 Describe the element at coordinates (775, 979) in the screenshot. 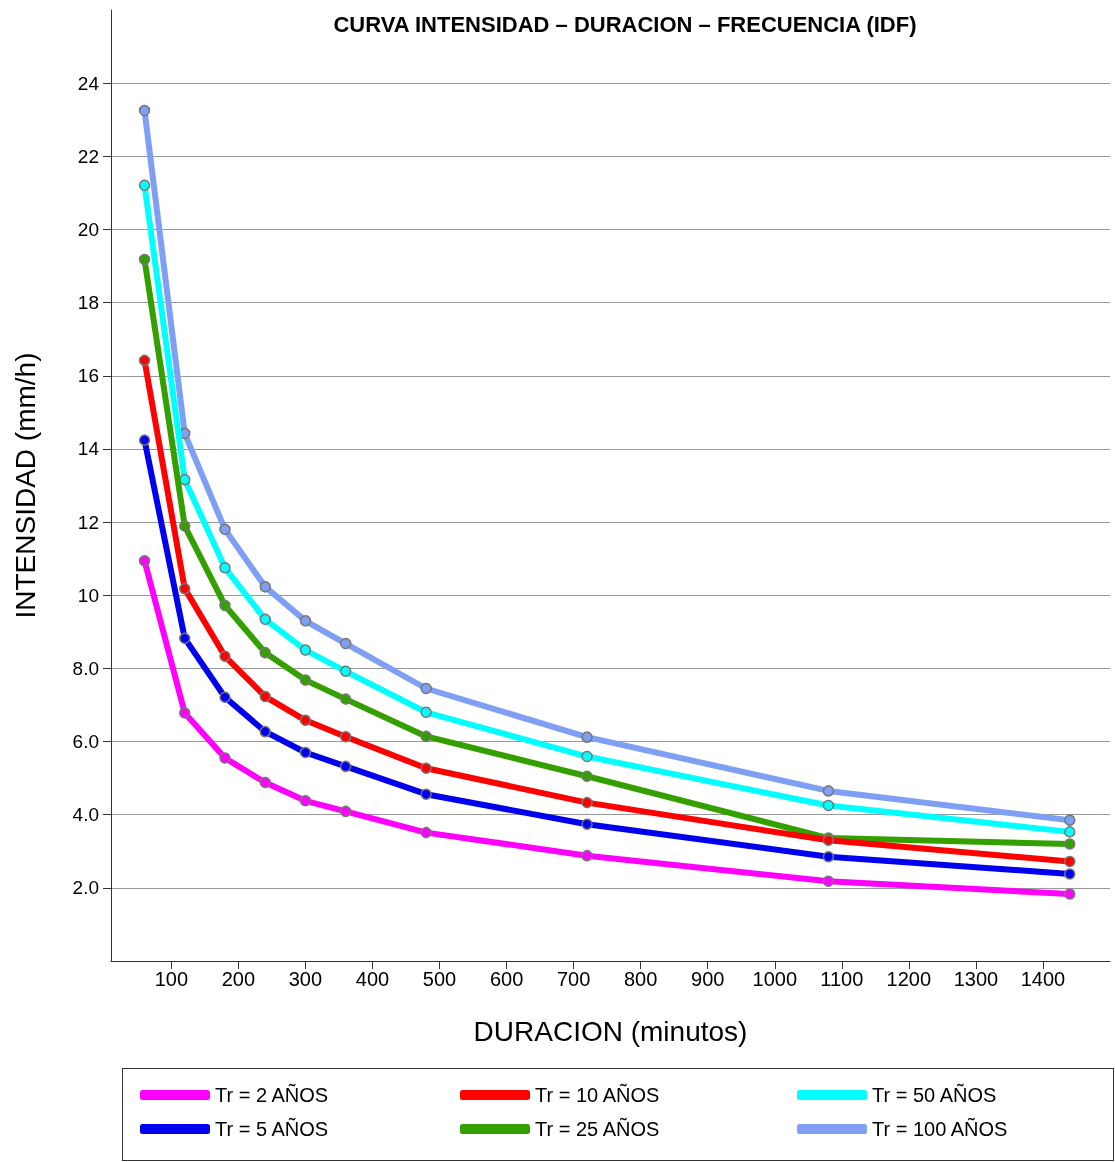

I see `x-tick-label: 1000` at that location.